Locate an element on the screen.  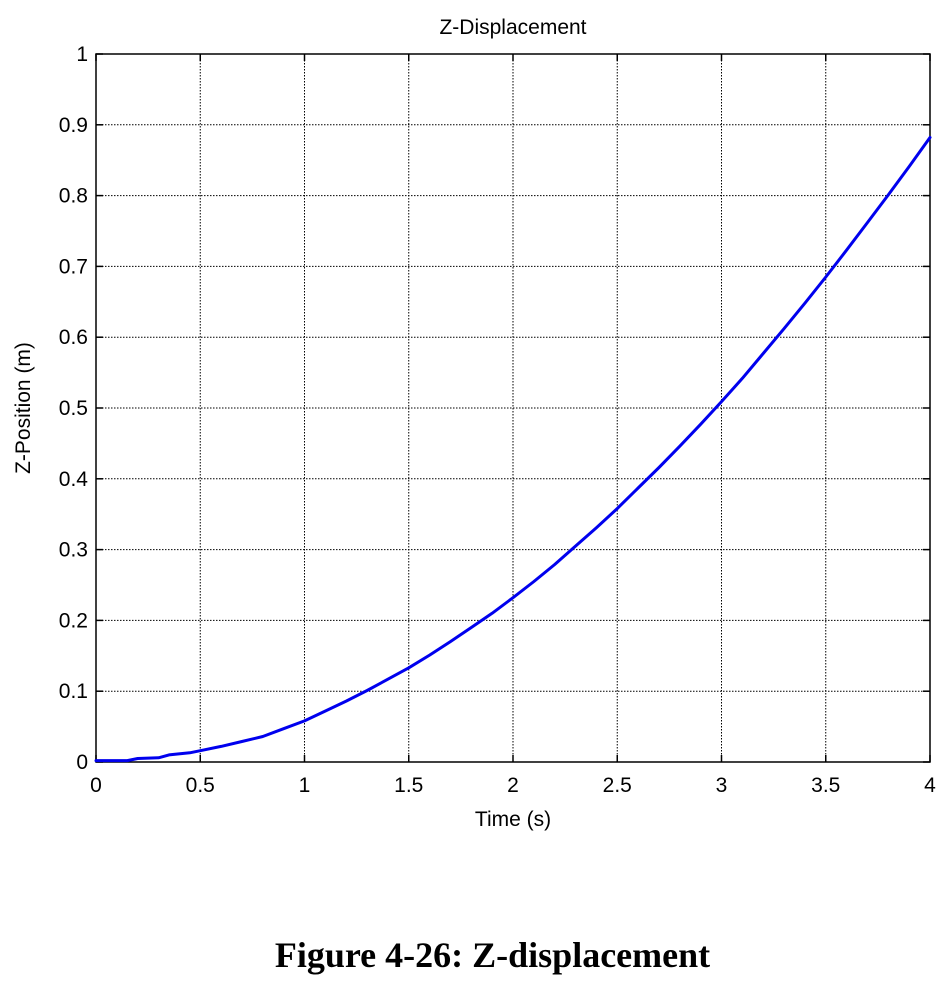
x-tick-label: 2 is located at coordinates (513, 785).